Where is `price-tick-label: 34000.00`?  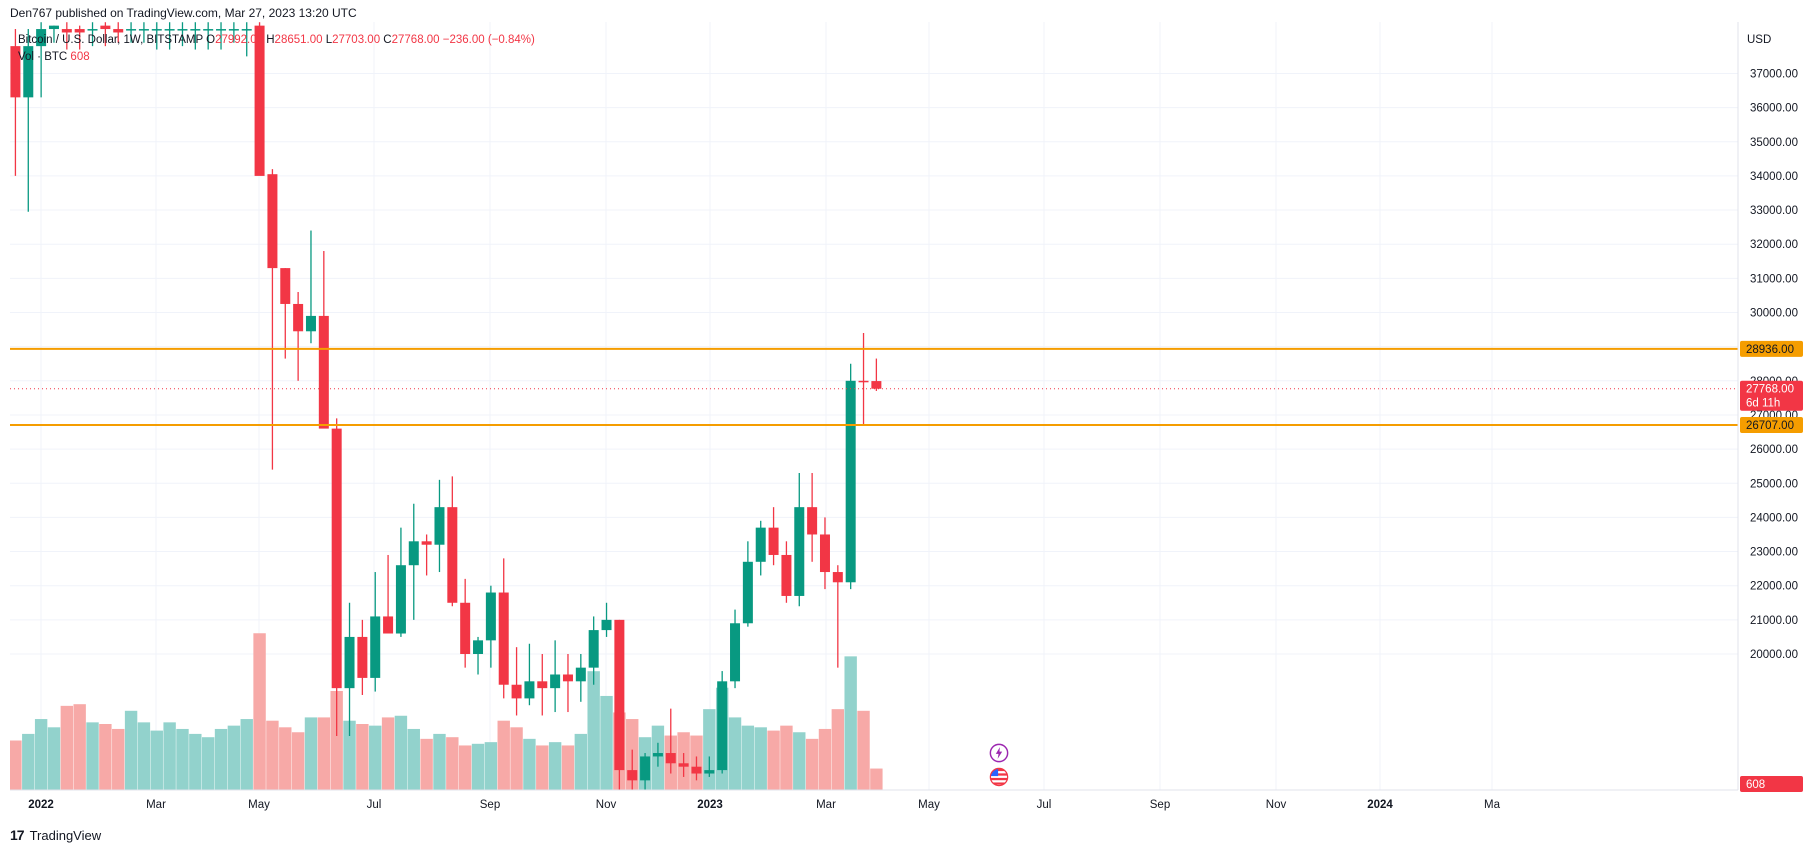
price-tick-label: 34000.00 is located at coordinates (1774, 177).